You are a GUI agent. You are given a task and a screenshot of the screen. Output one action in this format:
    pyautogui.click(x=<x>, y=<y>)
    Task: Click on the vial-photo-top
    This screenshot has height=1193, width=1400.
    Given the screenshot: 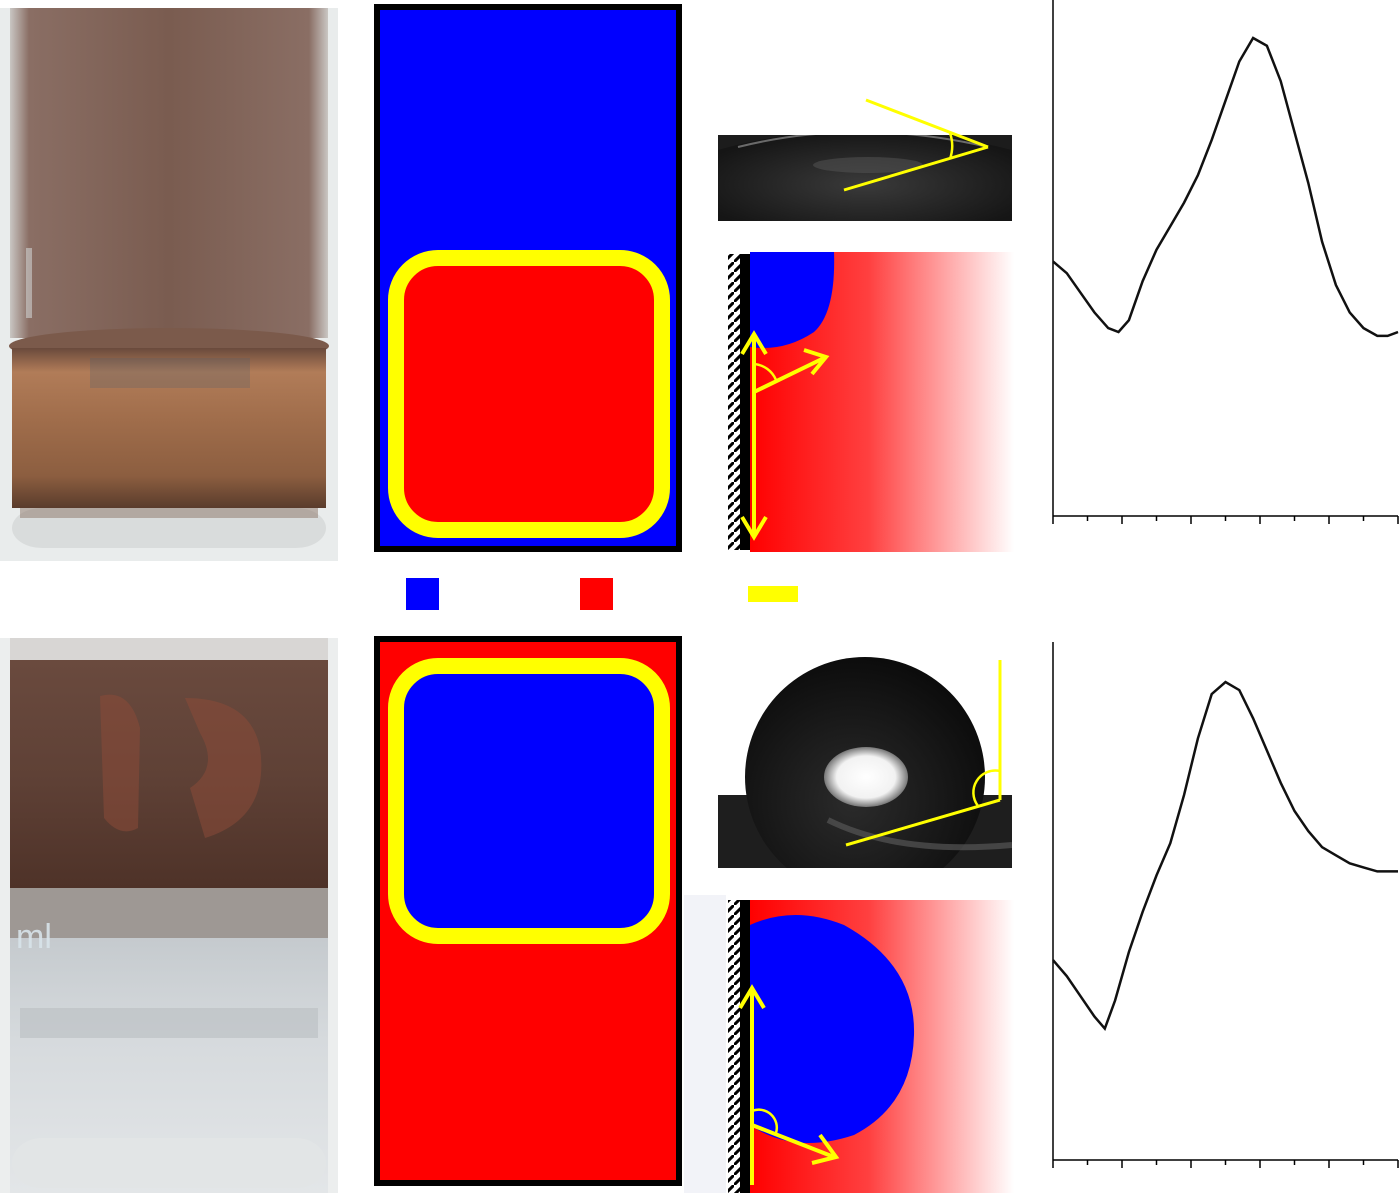 What is the action you would take?
    pyautogui.click(x=169, y=284)
    